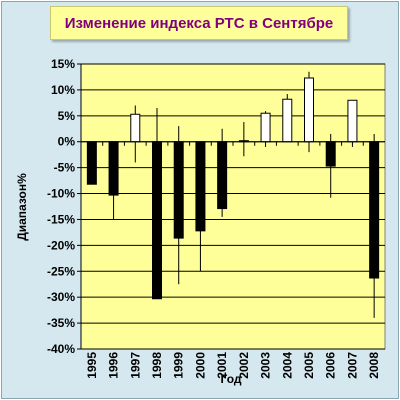 This screenshot has width=400, height=400. What do you see at coordinates (63, 90) in the screenshot?
I see `y-tick-label: 10%` at bounding box center [63, 90].